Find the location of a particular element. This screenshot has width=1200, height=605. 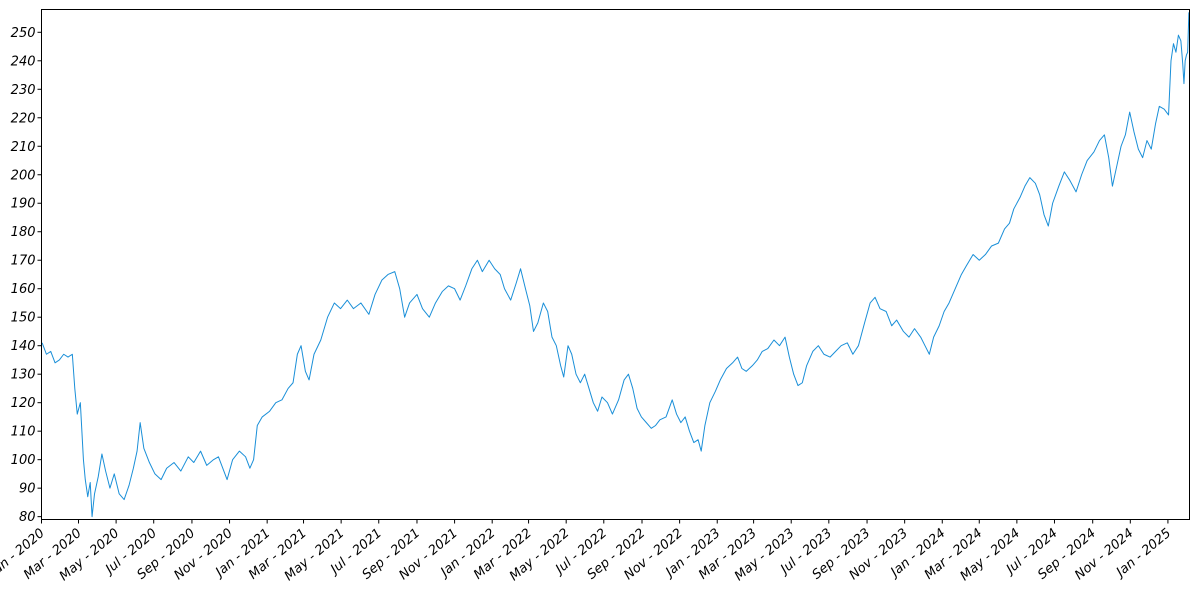

y-tick-label: 210 is located at coordinates (23, 147).